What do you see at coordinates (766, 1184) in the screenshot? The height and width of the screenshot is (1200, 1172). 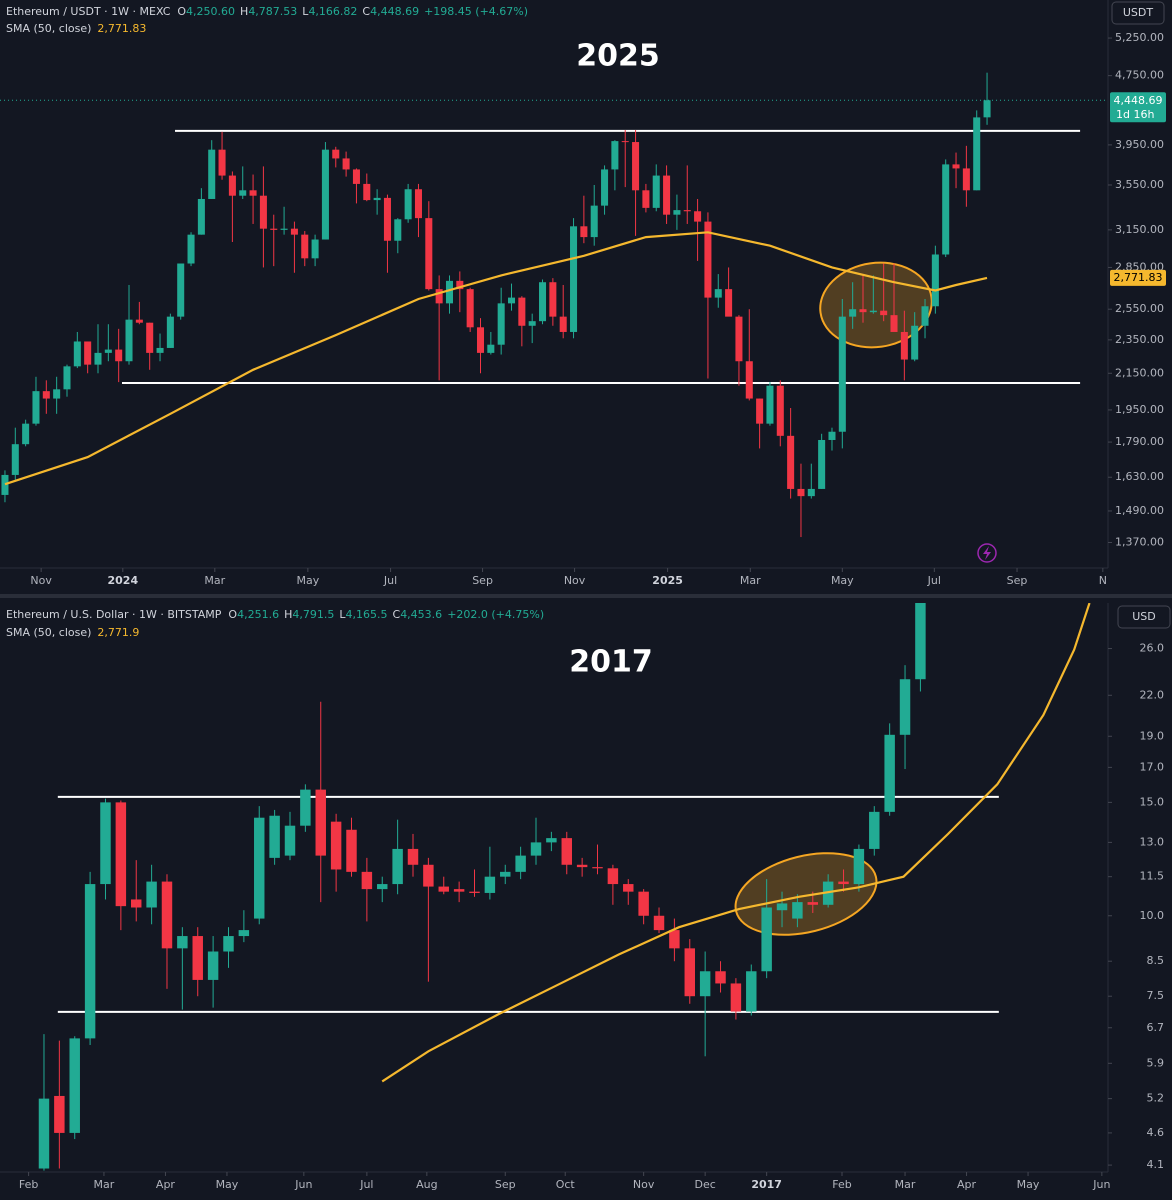 I see `x-tick-label: 2017` at bounding box center [766, 1184].